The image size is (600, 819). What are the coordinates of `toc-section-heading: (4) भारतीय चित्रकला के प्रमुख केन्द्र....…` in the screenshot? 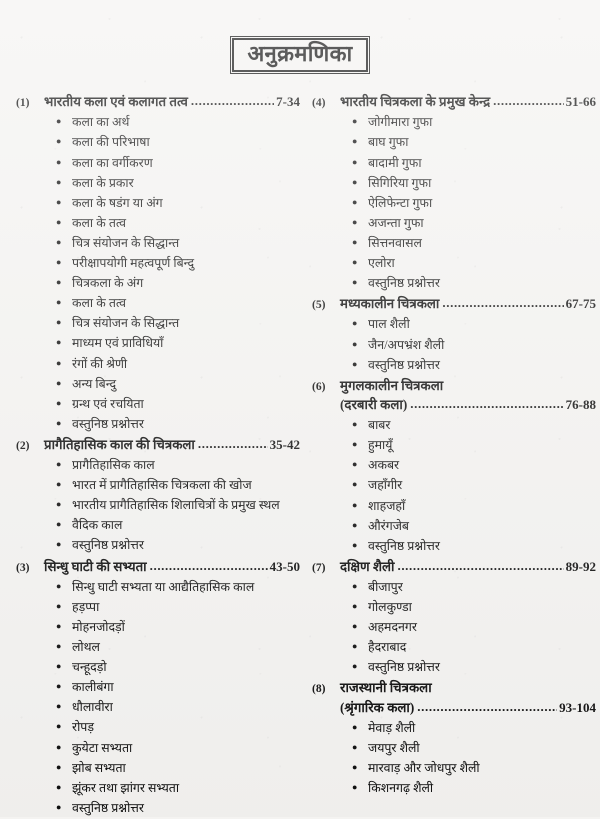 It's located at (453, 102).